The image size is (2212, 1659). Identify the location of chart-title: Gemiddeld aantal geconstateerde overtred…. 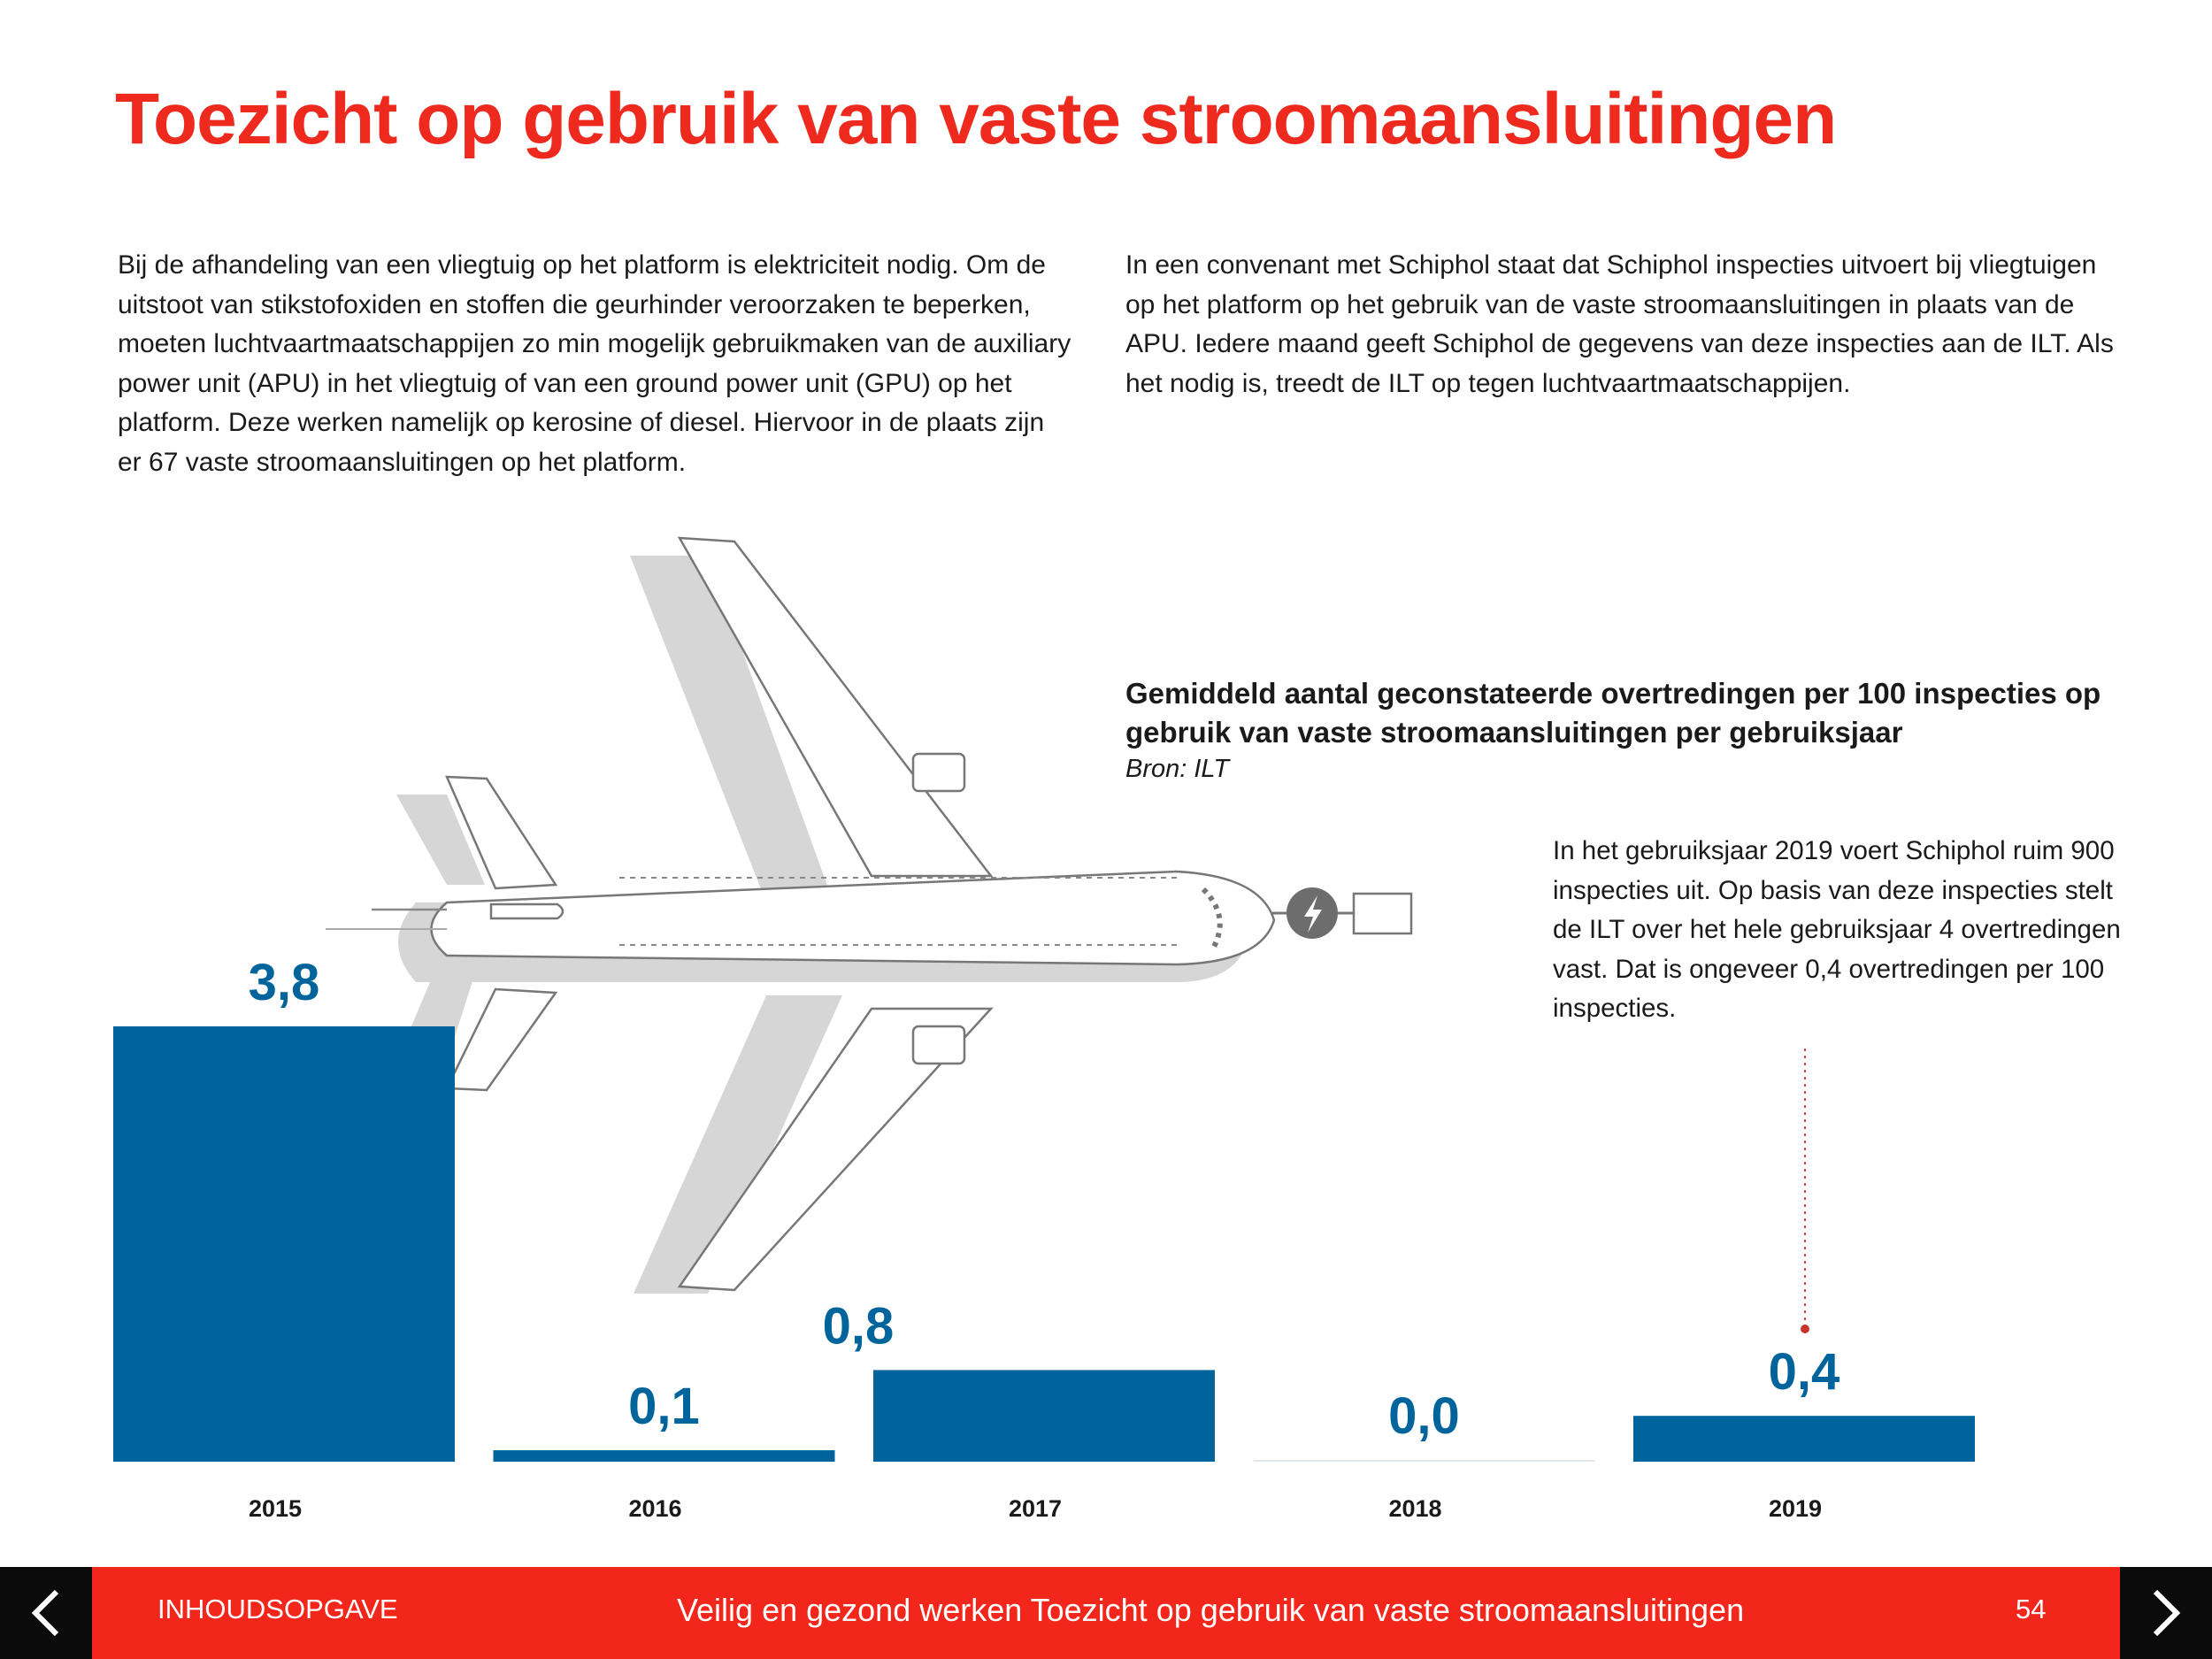
(1613, 713).